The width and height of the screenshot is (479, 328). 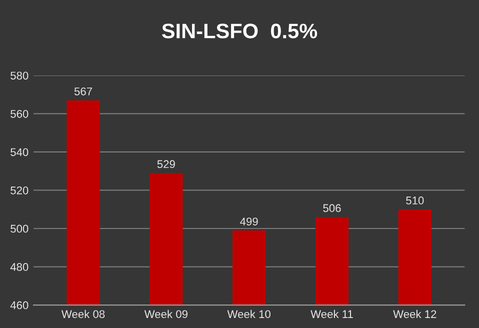 I want to click on data-label: 499, so click(x=249, y=222).